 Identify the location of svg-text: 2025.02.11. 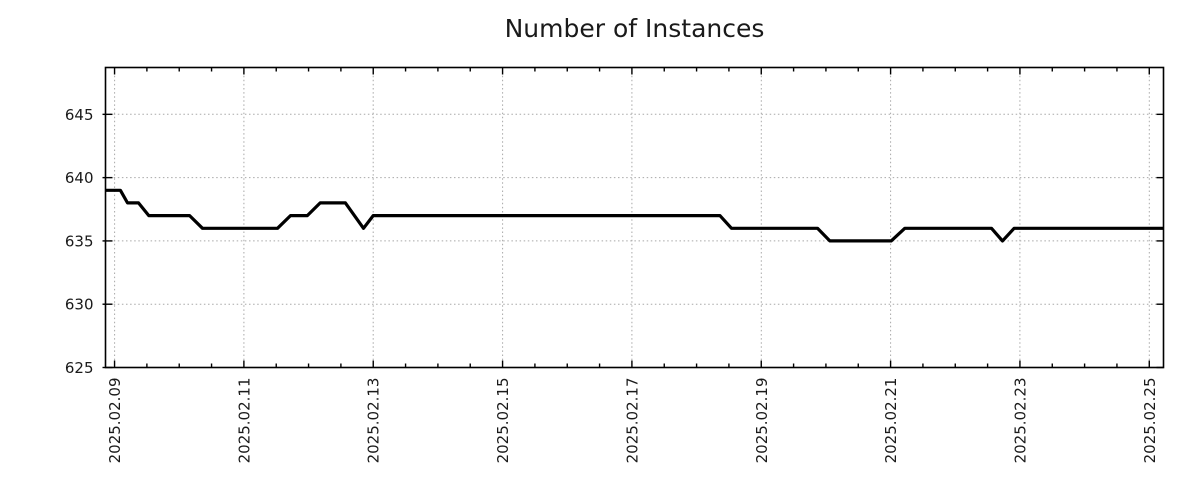
(244, 421).